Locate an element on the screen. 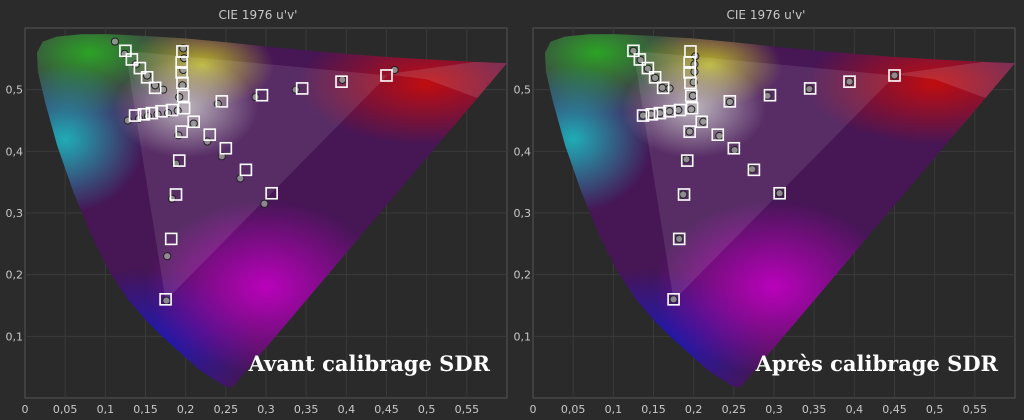 The width and height of the screenshot is (1024, 420). x-tick-label: 0,4 is located at coordinates (347, 409).